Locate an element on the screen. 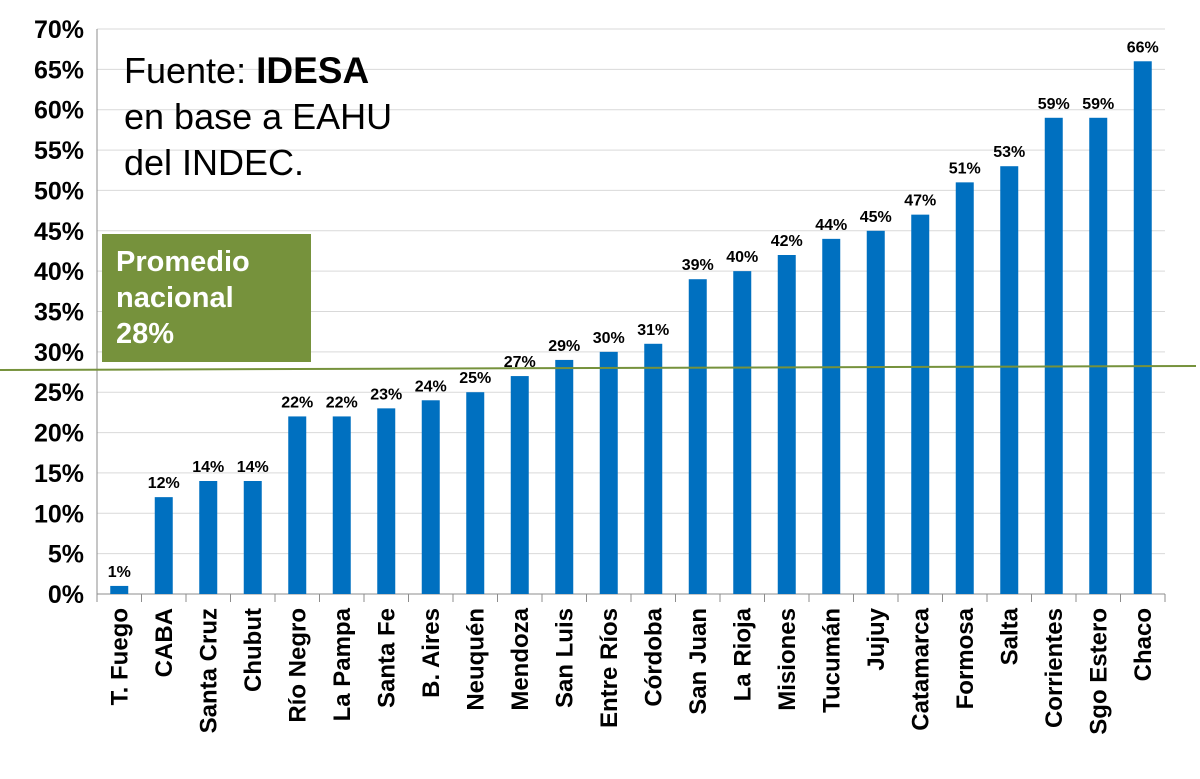  x-tick-label: Santa Cruz is located at coordinates (208, 670).